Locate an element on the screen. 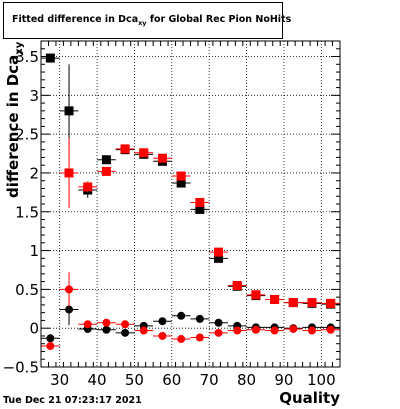 The image size is (400, 409). y-tick-label: 2.5 is located at coordinates (27, 135).